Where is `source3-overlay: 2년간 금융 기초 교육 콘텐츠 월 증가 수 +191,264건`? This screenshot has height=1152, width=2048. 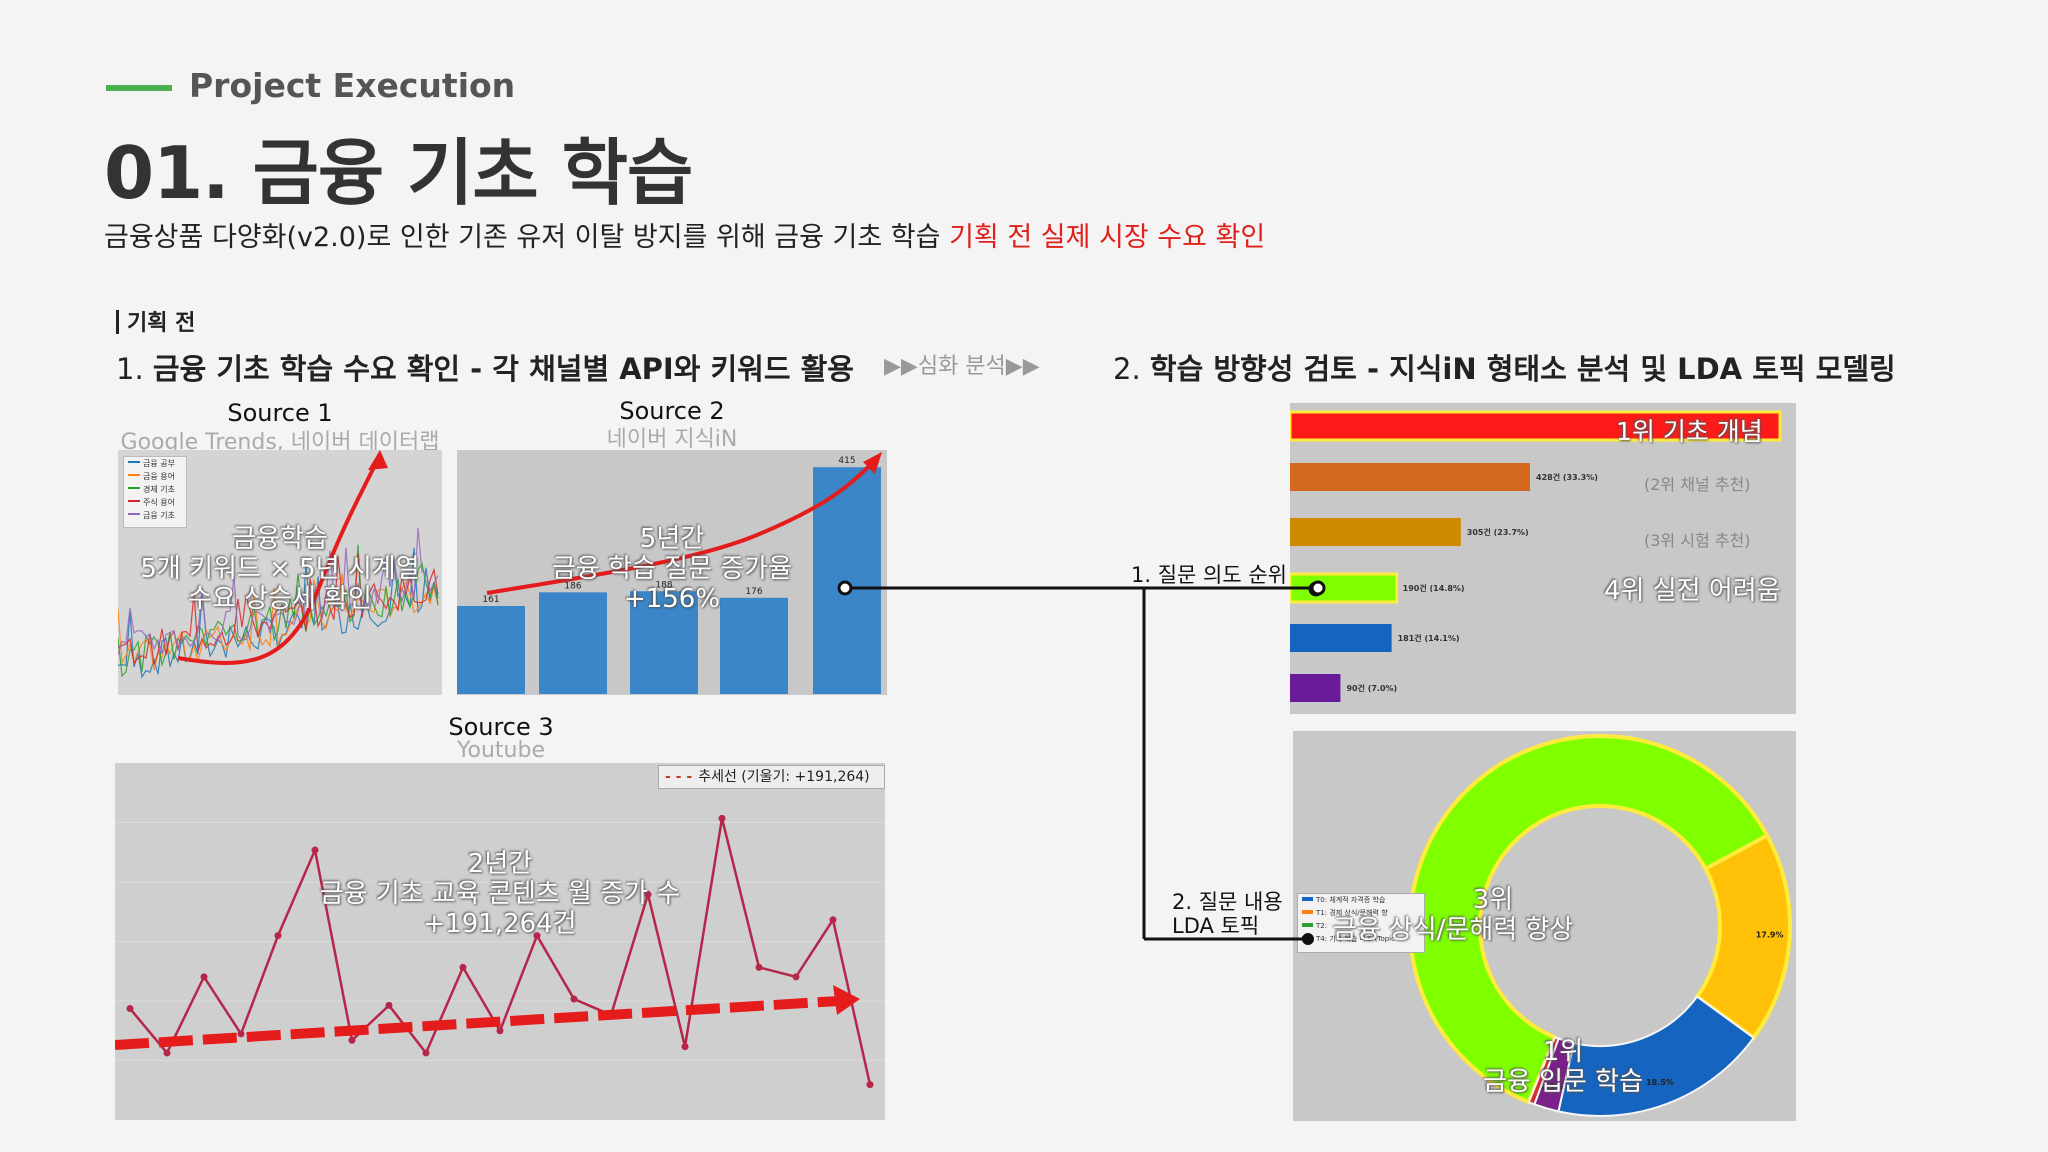
source3-overlay: 2년간 금융 기초 교육 콘텐츠 월 증가 수 +191,264건 is located at coordinates (500, 894).